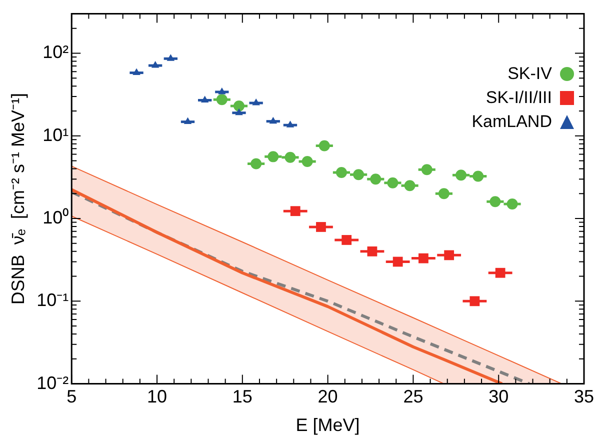 Image resolution: width=598 pixels, height=441 pixels. Describe the element at coordinates (55, 217) in the screenshot. I see `y-tick-label: 10⁰` at that location.